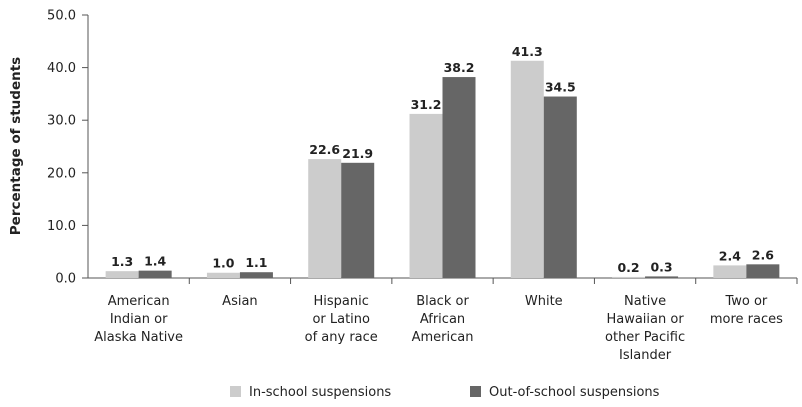 This screenshot has width=802, height=407. What do you see at coordinates (61, 121) in the screenshot?
I see `y-tick-label: 30.0` at bounding box center [61, 121].